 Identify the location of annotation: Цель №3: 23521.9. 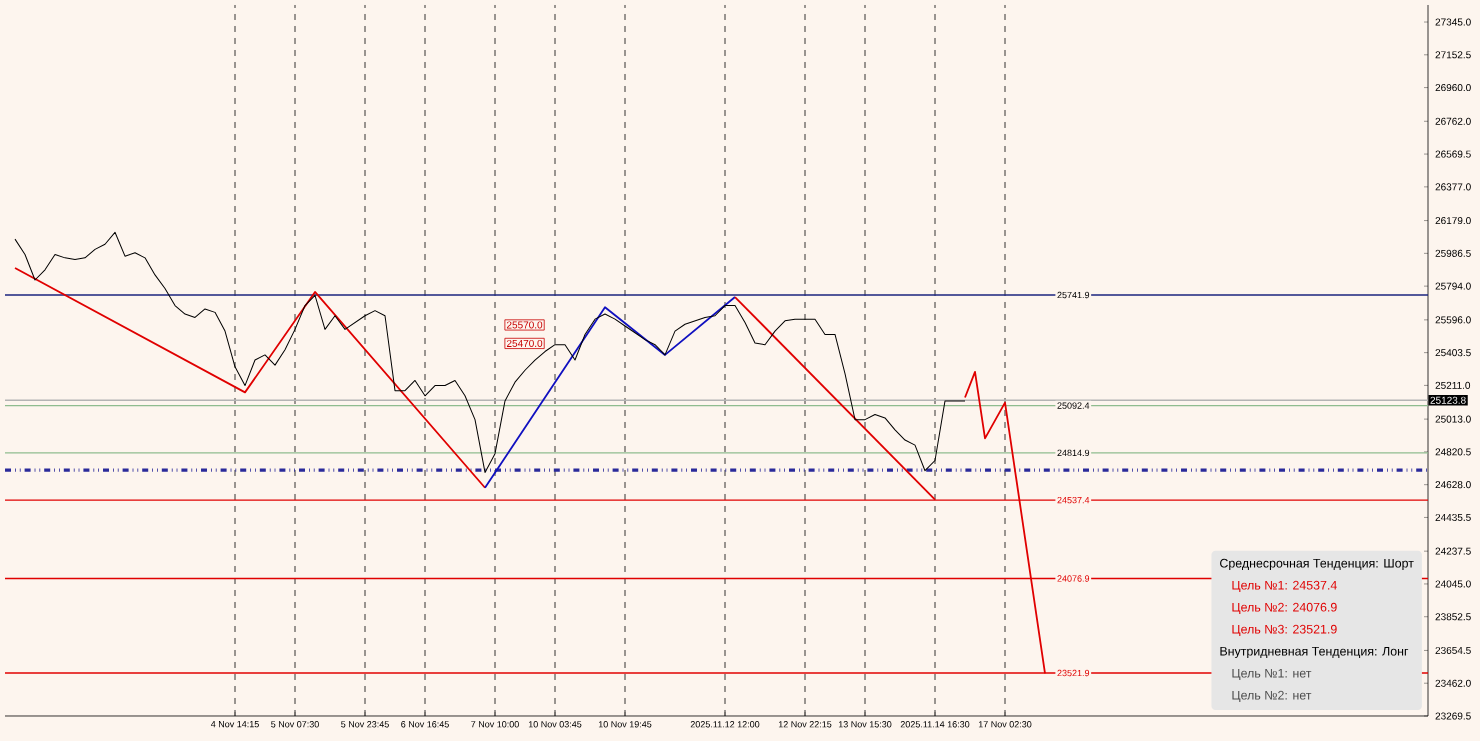
(1284, 630).